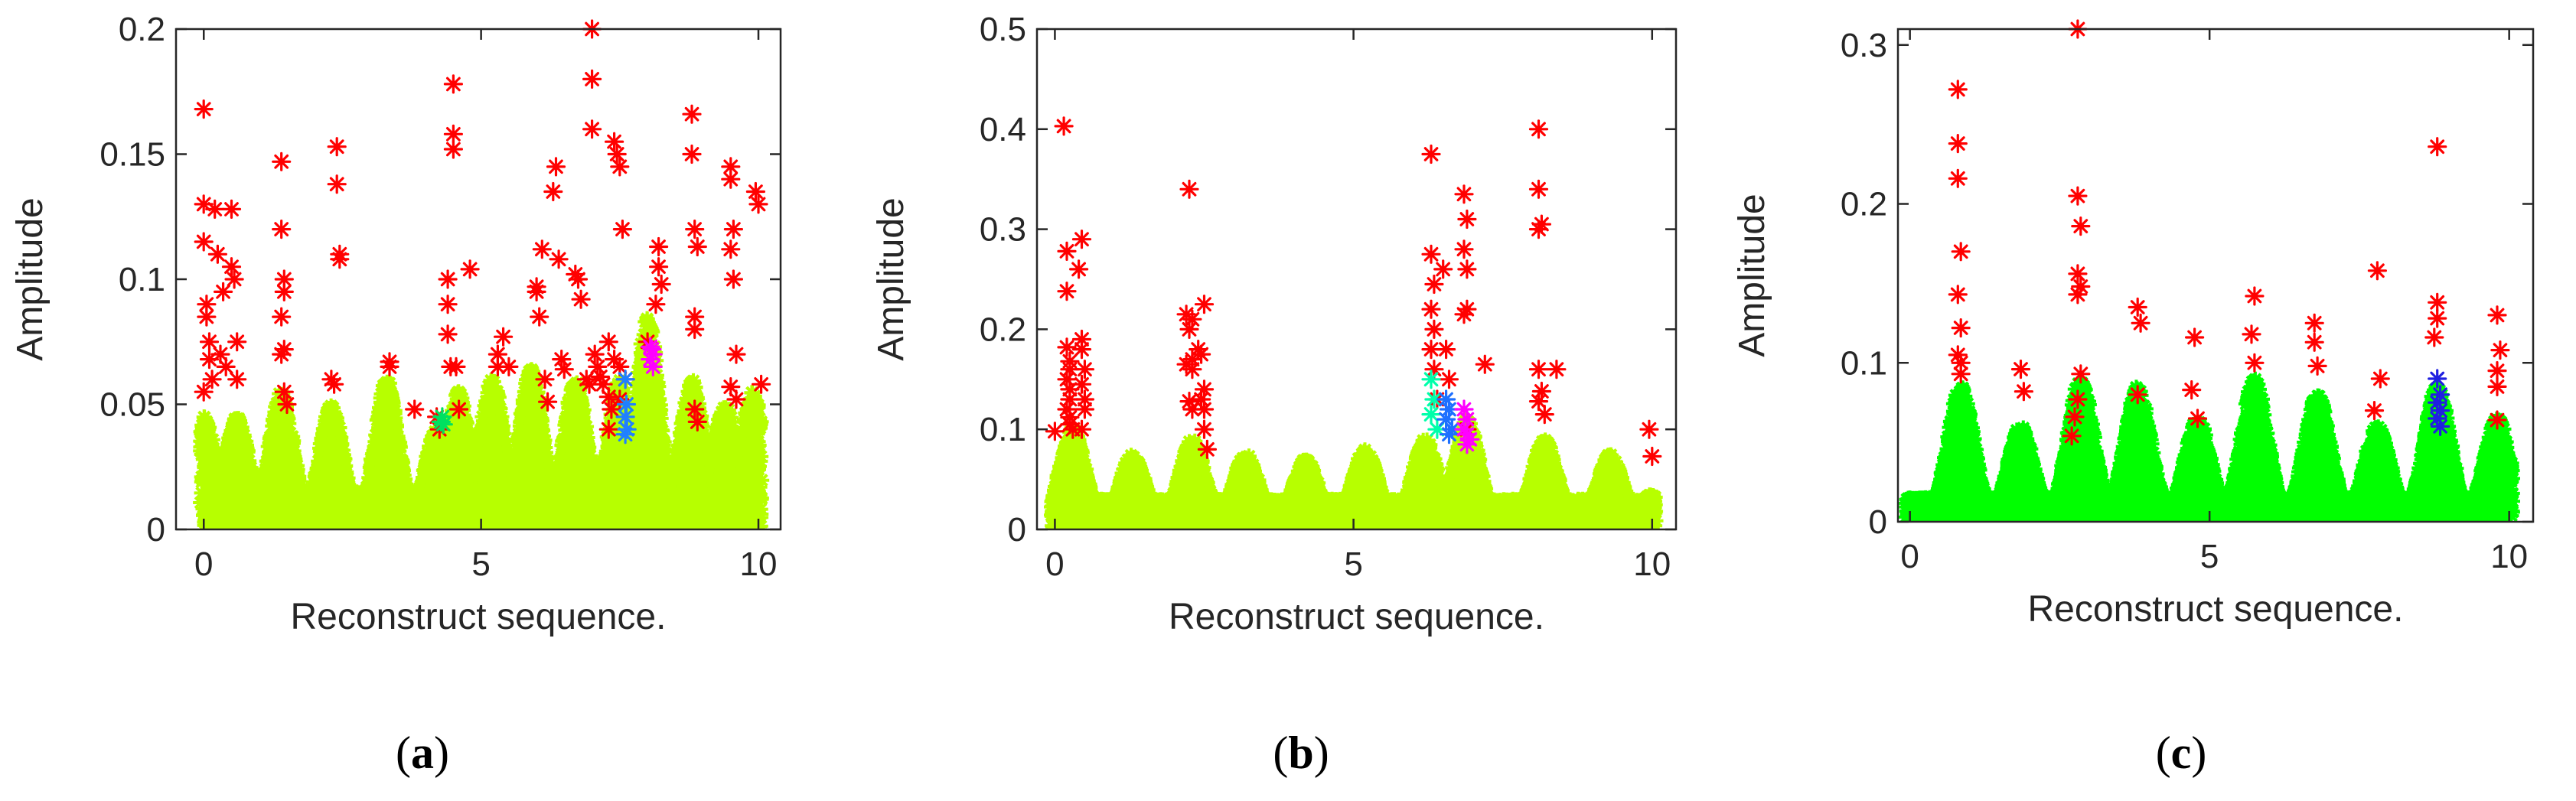 The image size is (2576, 801). Describe the element at coordinates (1652, 564) in the screenshot. I see `x-tick-label: 10` at that location.